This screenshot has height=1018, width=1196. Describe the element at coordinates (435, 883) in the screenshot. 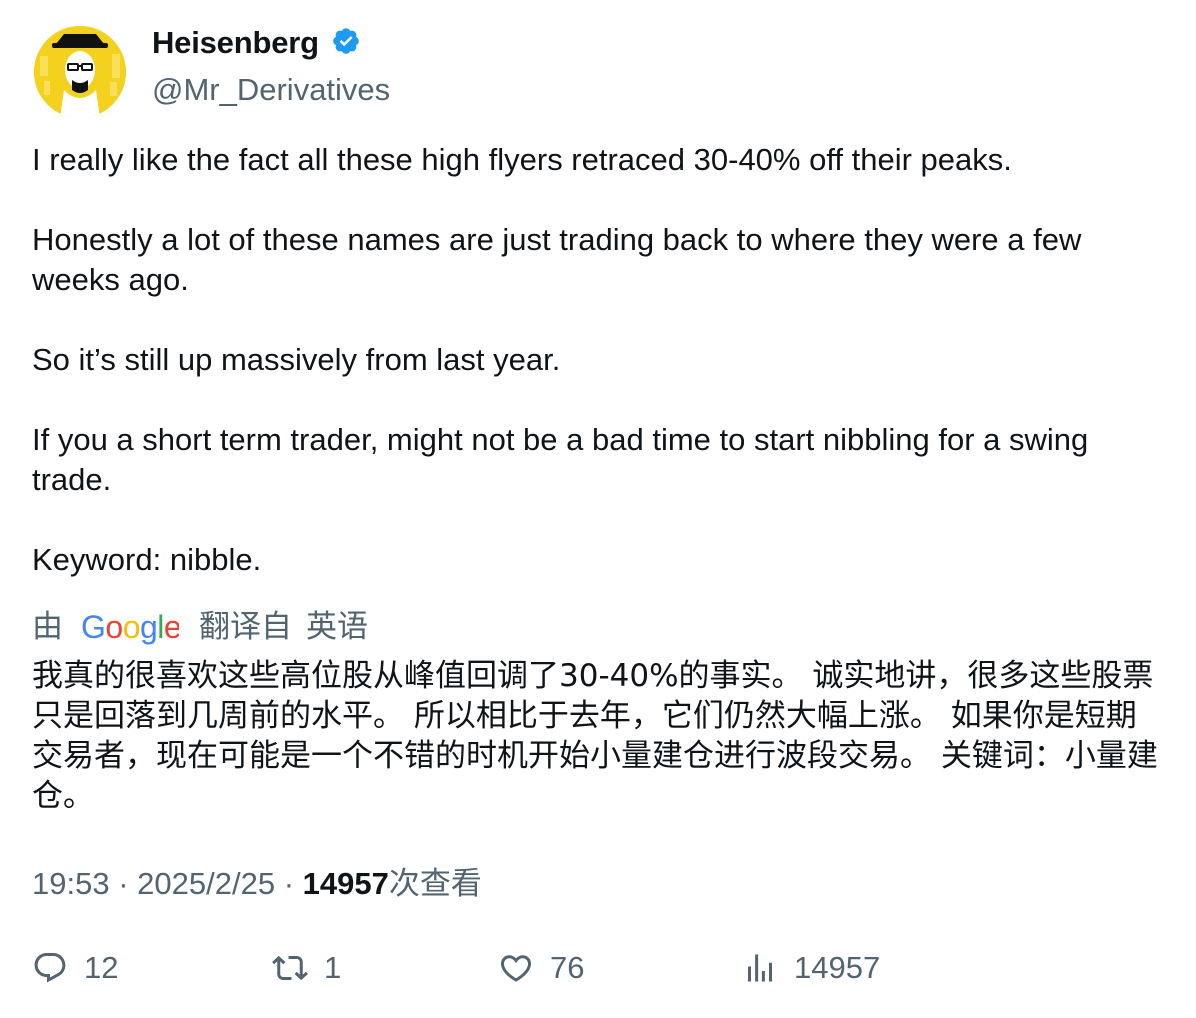

I see `views-label: 次查看` at that location.